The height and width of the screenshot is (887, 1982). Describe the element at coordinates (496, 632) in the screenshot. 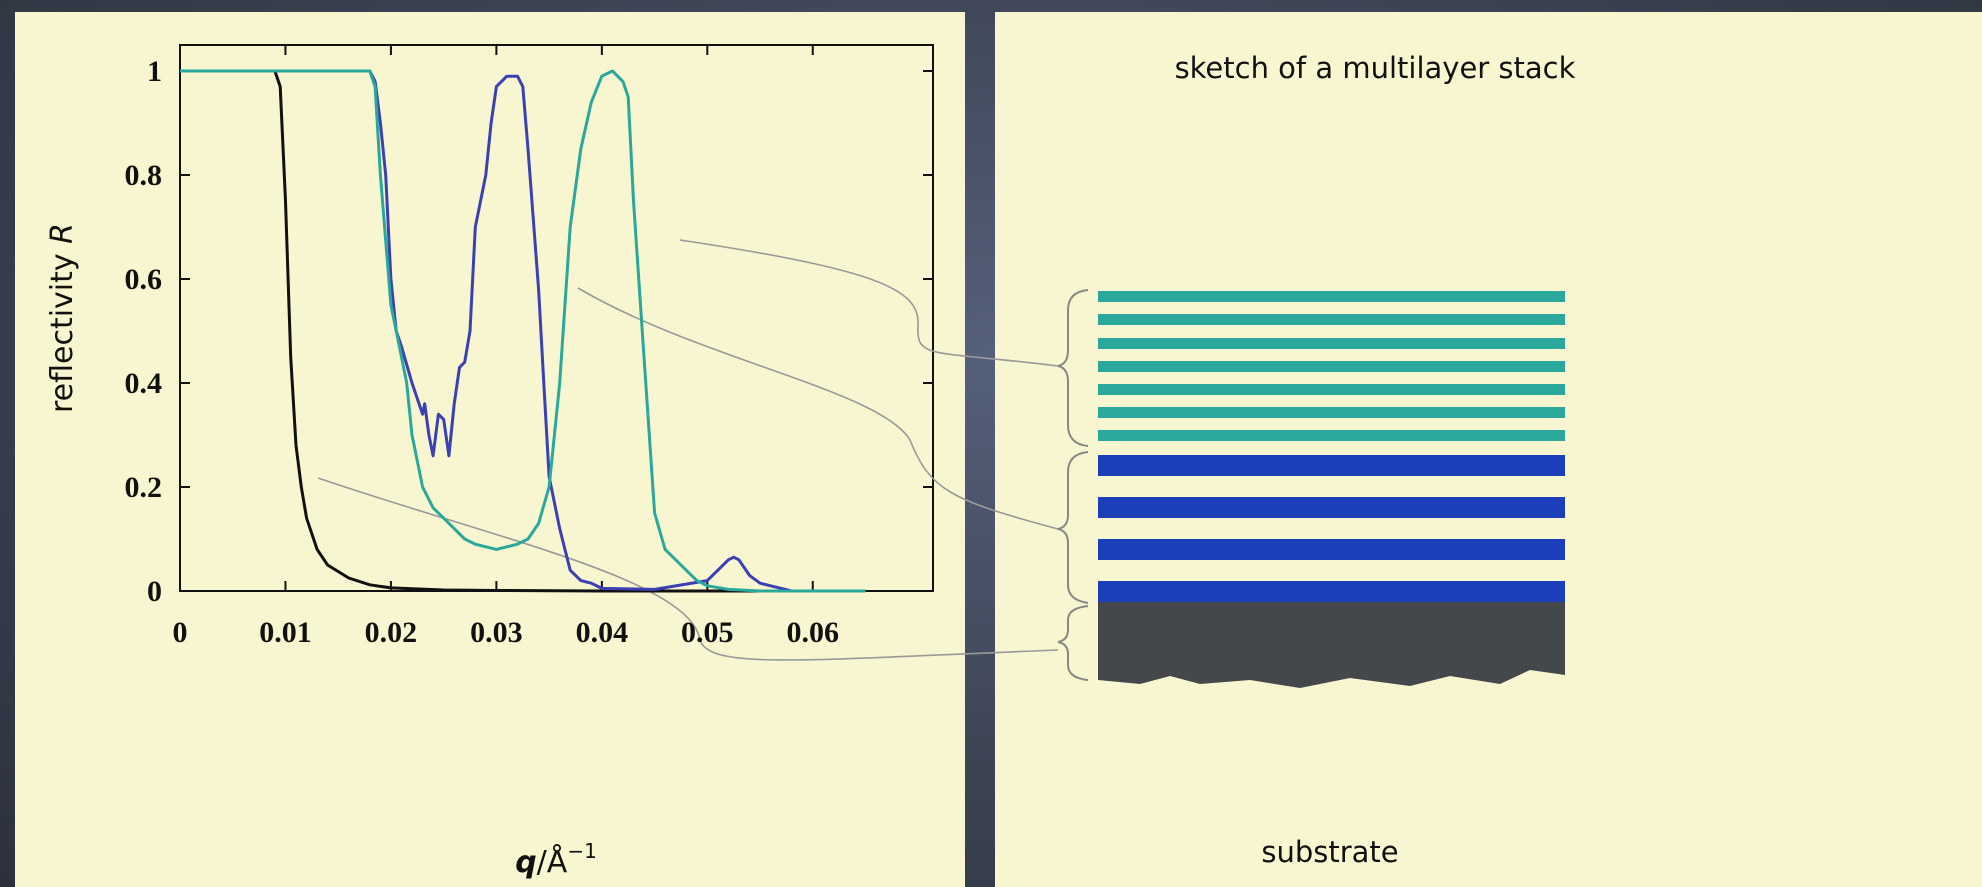

I see `x-tick-label: 0.03` at that location.